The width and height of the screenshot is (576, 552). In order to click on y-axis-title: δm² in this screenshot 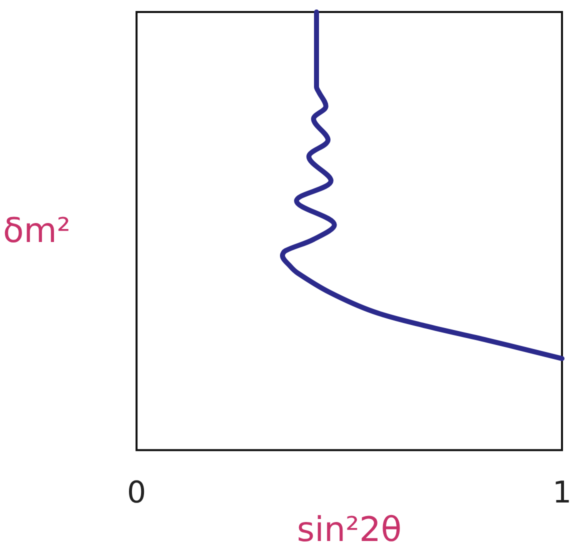, I will do `click(36, 231)`.